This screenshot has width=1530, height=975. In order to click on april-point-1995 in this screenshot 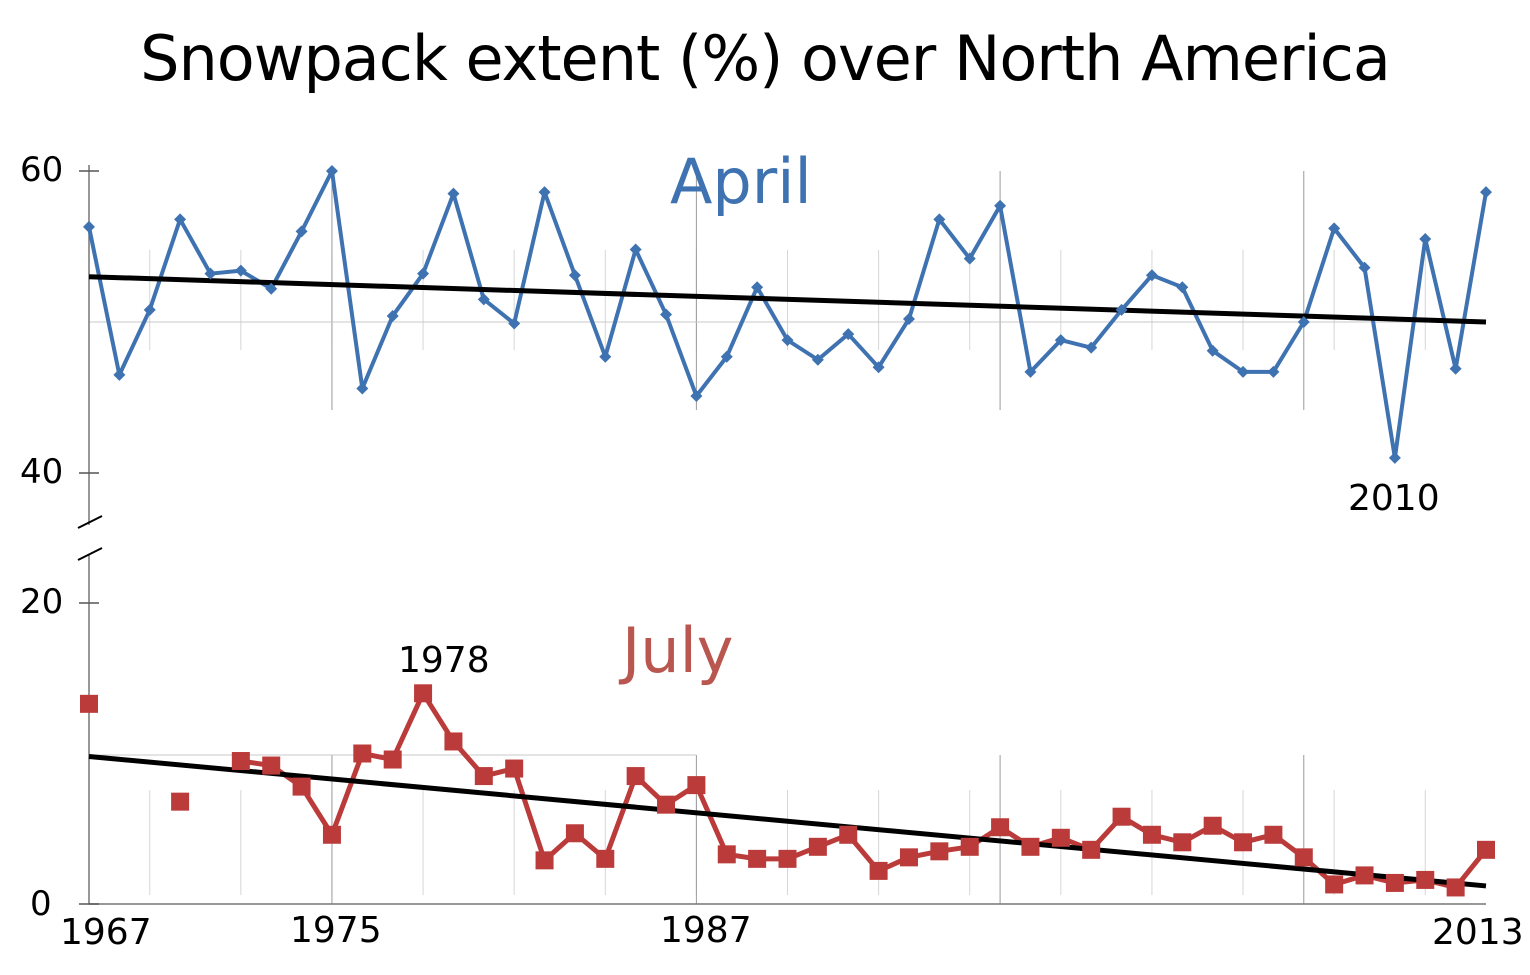, I will do `click(939, 219)`.